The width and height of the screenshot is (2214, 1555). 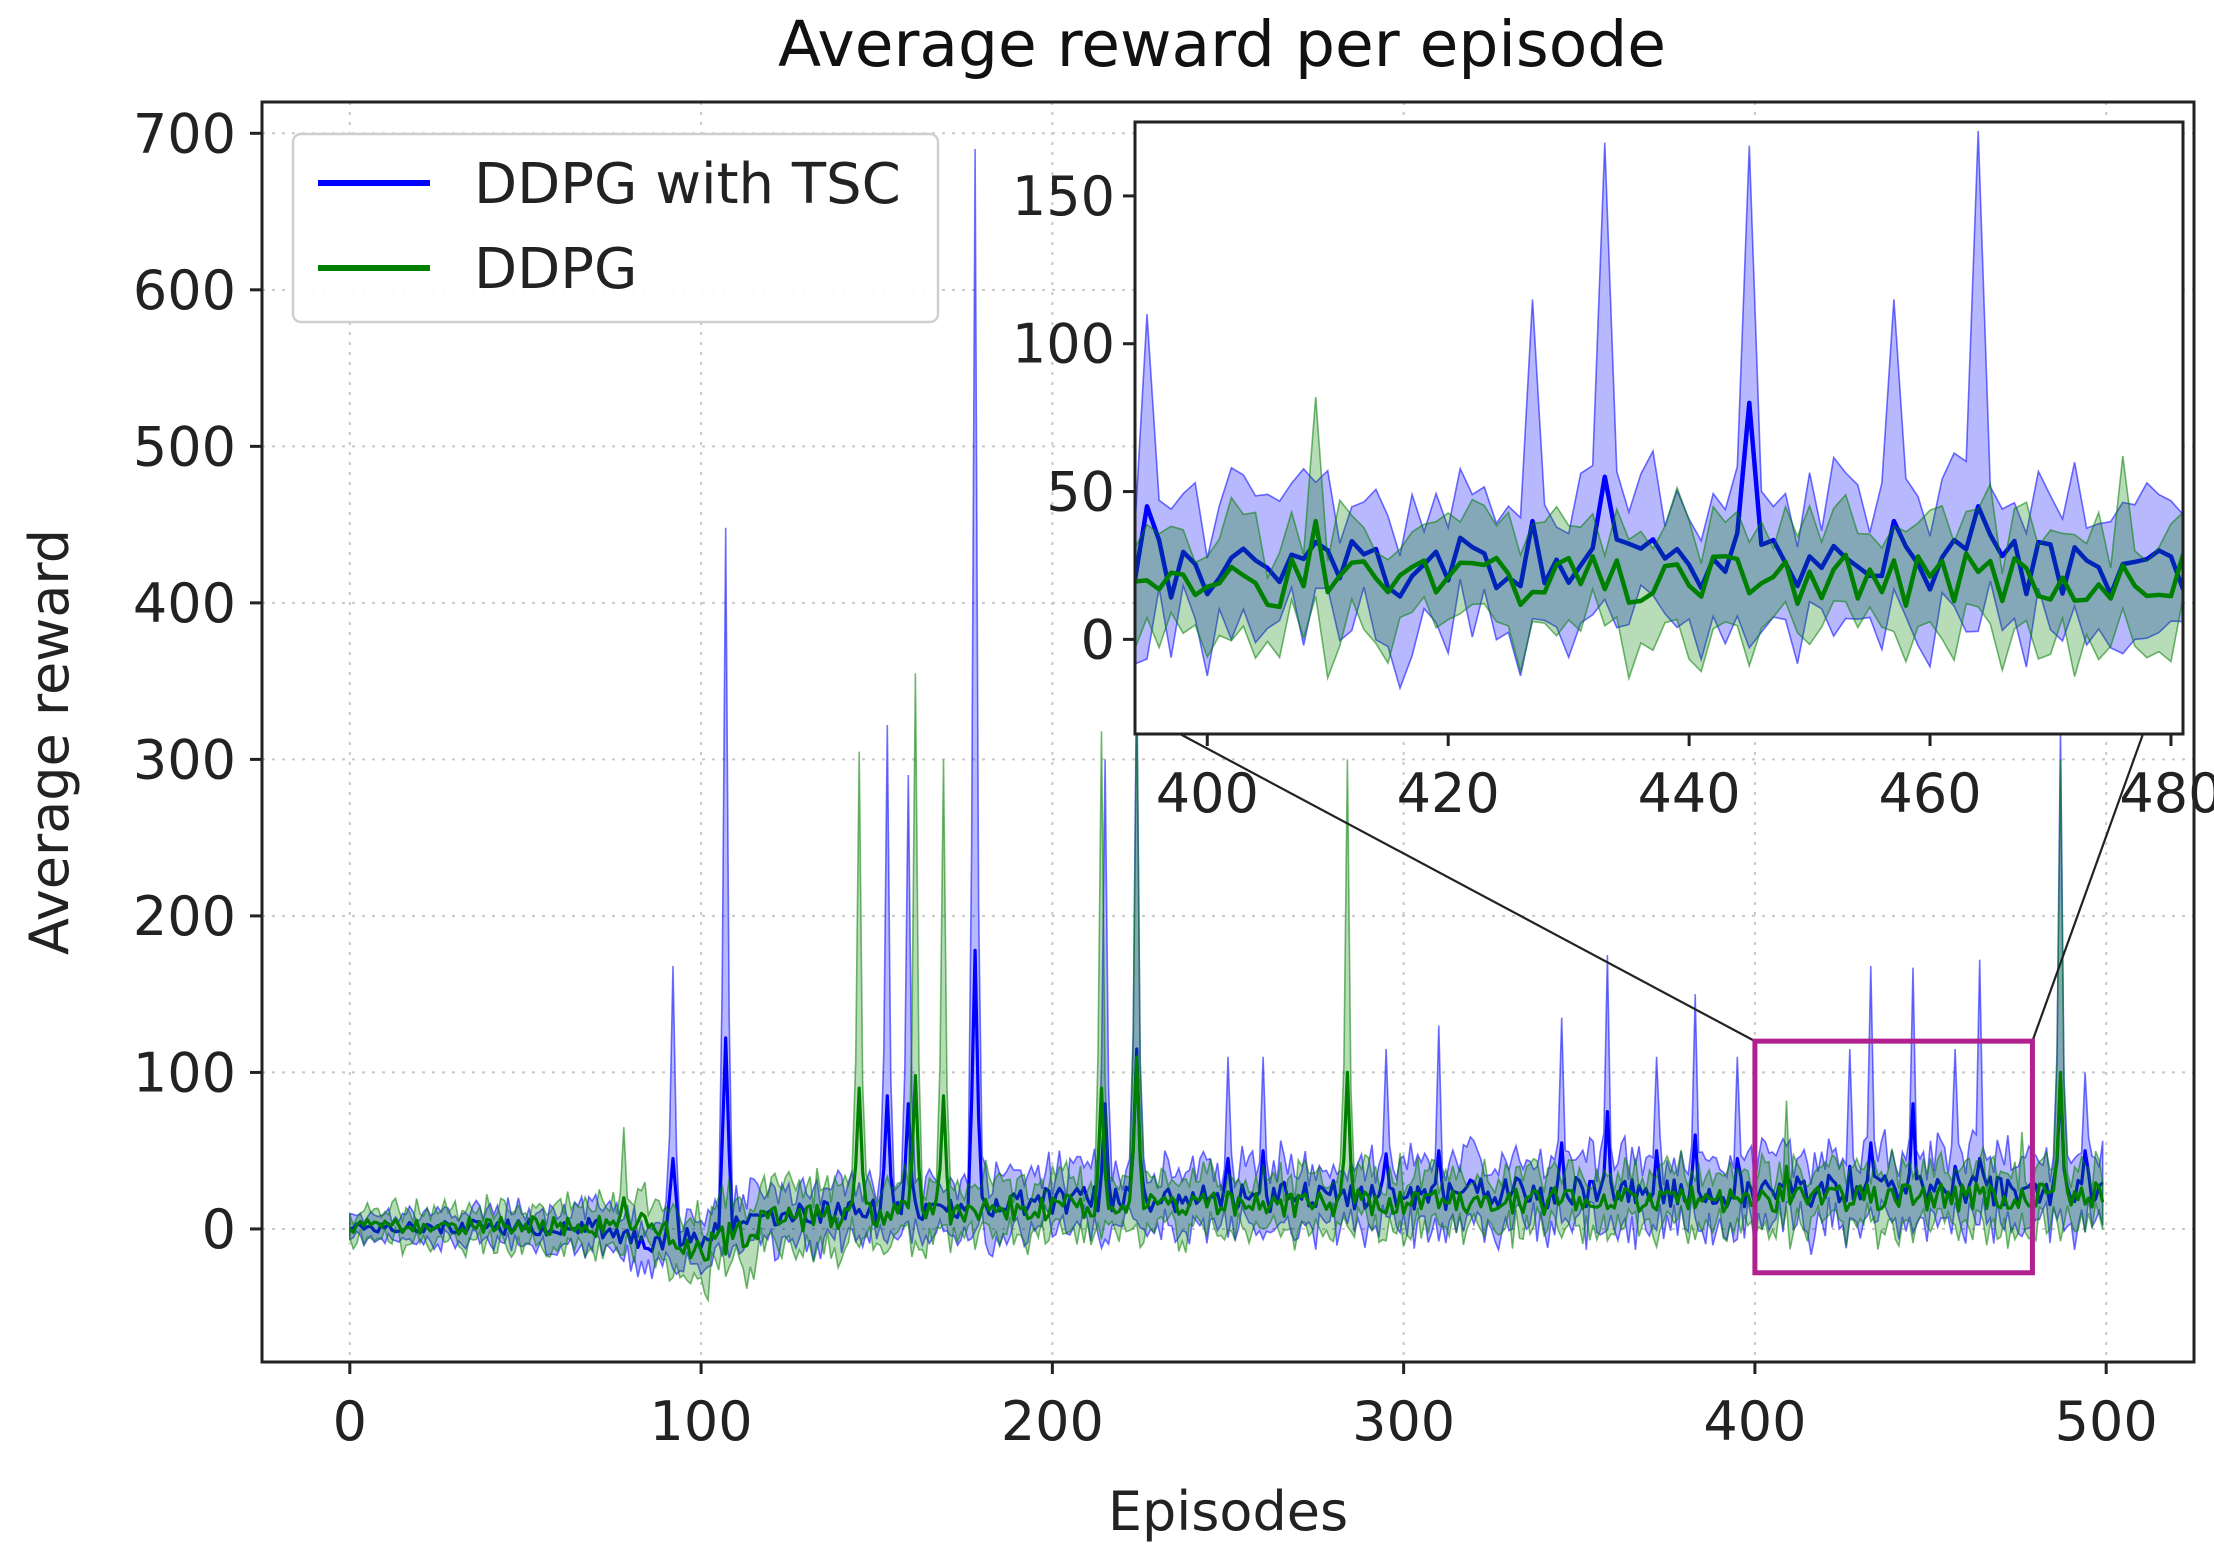 I want to click on y-tick-label: 500, so click(x=184, y=446).